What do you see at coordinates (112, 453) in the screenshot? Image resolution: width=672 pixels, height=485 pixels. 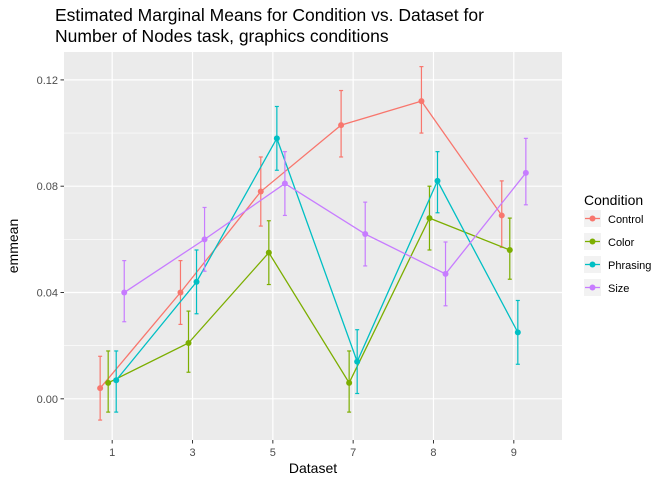 I see `x-tick-label: 1` at bounding box center [112, 453].